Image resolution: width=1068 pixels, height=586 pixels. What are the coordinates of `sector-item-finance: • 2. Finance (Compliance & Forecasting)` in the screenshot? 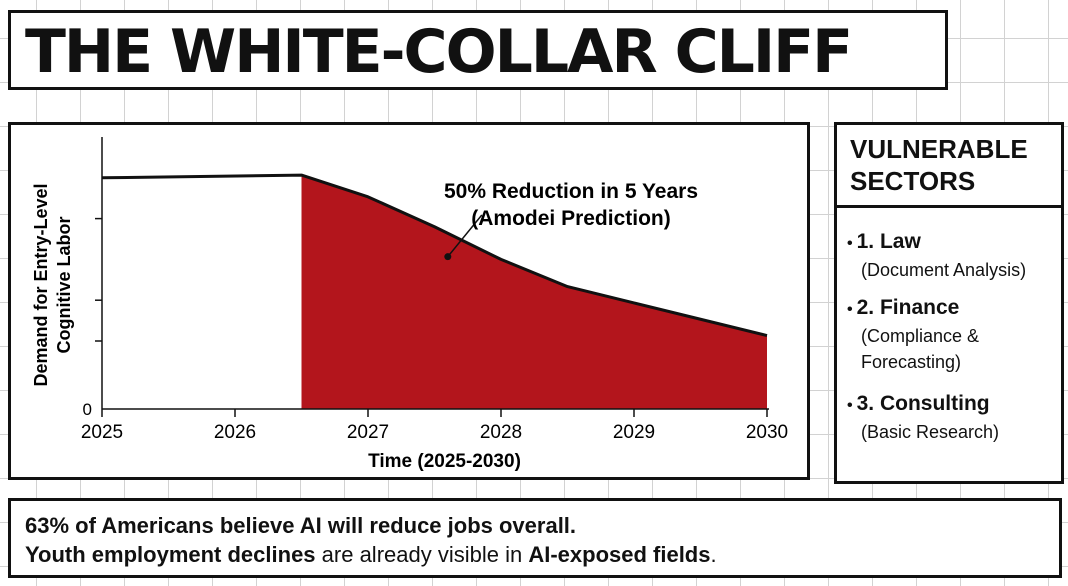 It's located at (952, 335).